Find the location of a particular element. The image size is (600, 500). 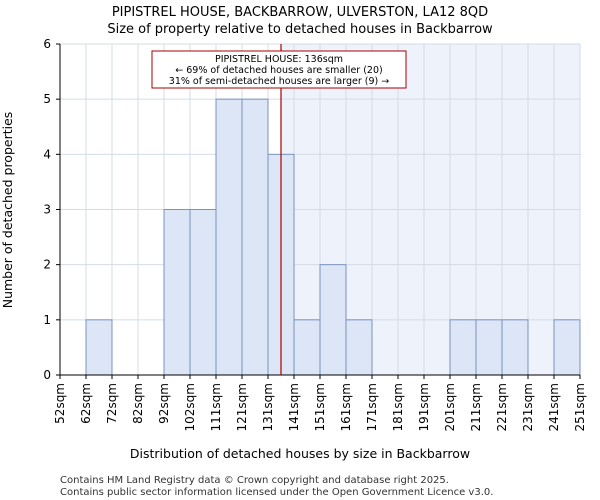

annotation-line-1: PIPISTREL HOUSE: 136sqm is located at coordinates (279, 59).